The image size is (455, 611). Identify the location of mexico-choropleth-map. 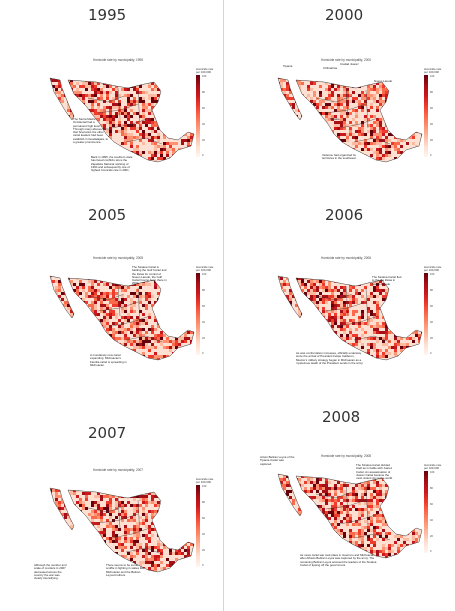
(122, 530).